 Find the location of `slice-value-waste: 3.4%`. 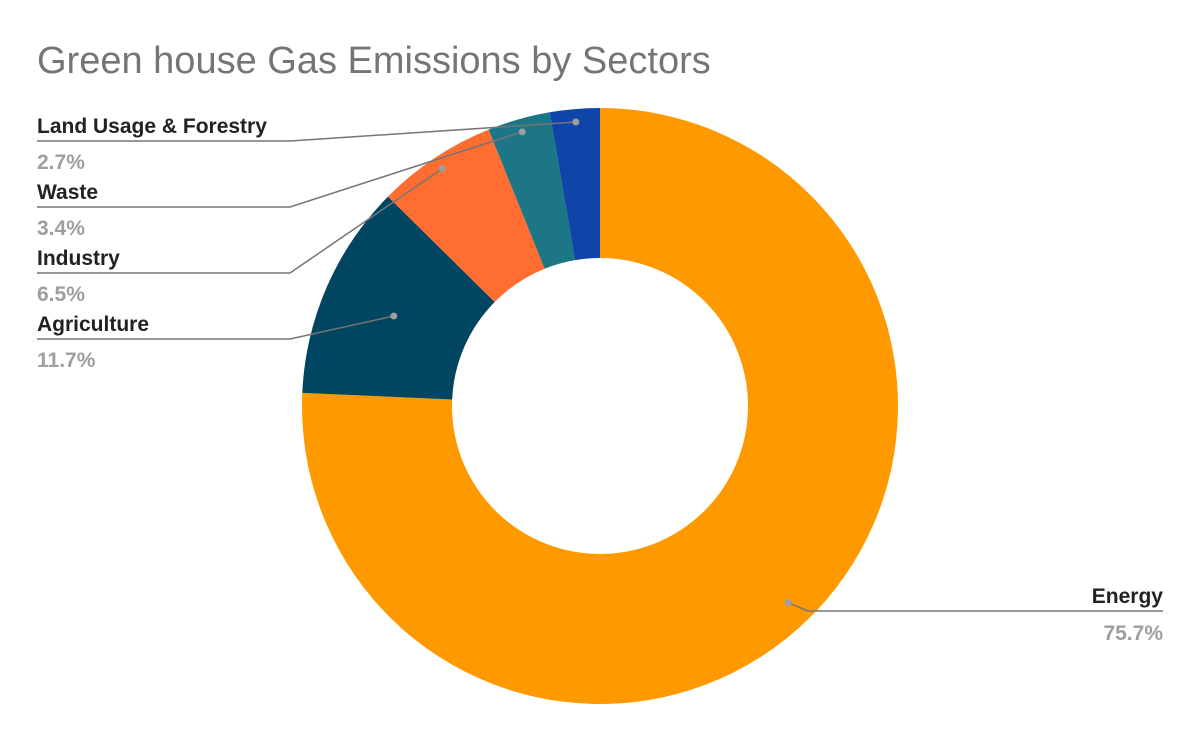

slice-value-waste: 3.4% is located at coordinates (61, 228).